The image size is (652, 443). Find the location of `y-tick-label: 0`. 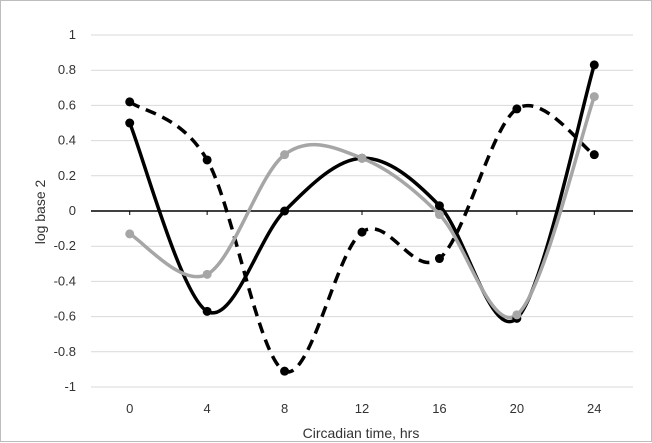

y-tick-label: 0 is located at coordinates (72, 210).